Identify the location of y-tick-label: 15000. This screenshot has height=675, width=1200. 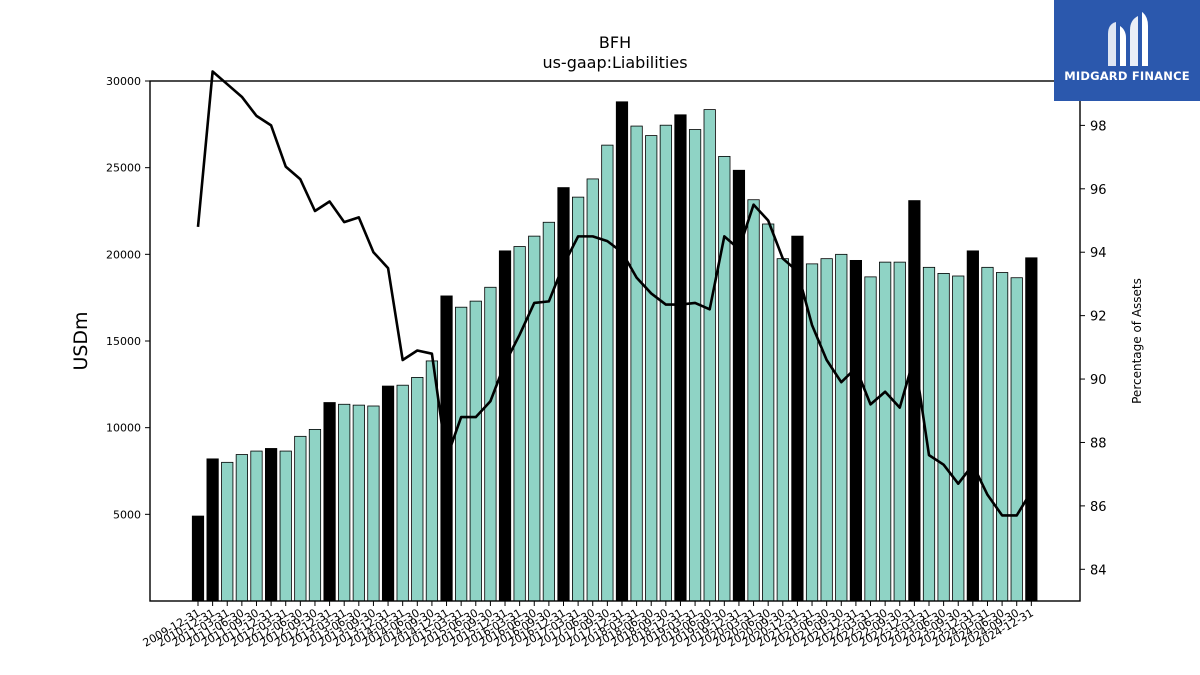
(123, 341).